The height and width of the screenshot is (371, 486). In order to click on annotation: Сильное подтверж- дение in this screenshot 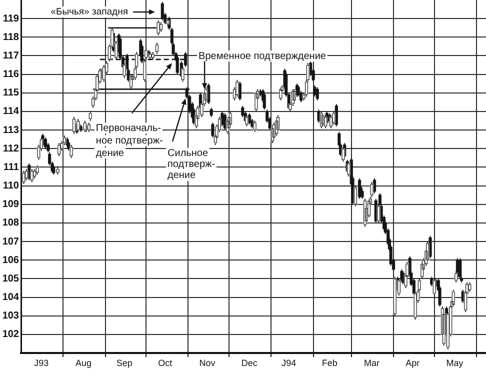, I will do `click(192, 165)`.